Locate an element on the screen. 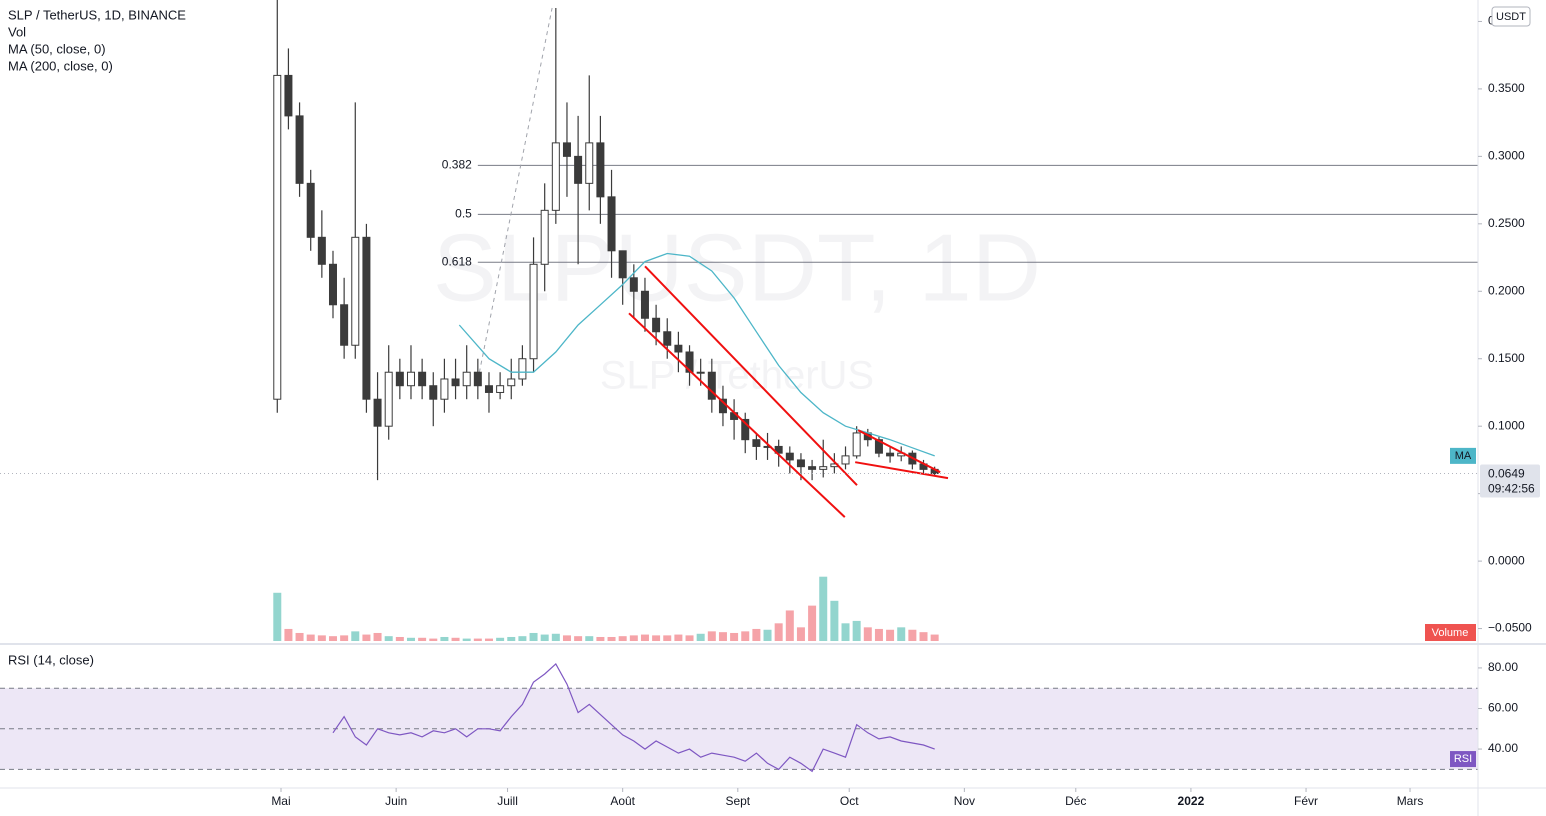  ma50-legend: MA (50, close, 0) is located at coordinates (57, 48).